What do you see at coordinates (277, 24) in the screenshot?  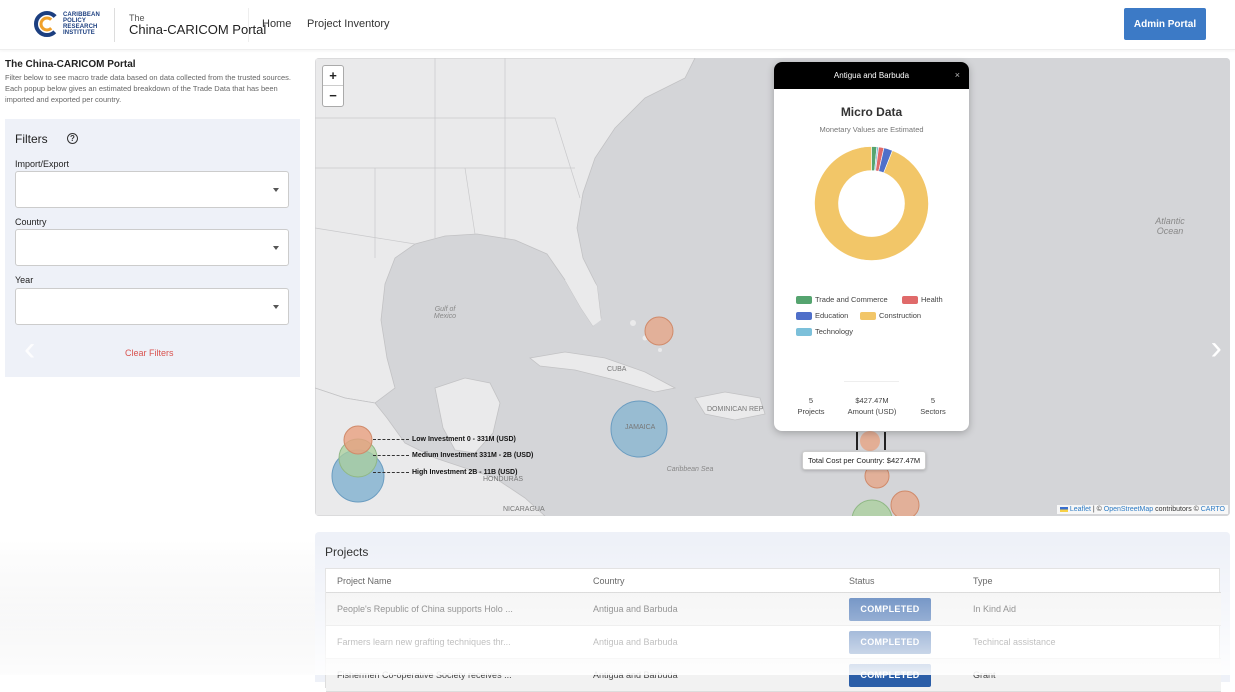 I see `nav-home: Home` at bounding box center [277, 24].